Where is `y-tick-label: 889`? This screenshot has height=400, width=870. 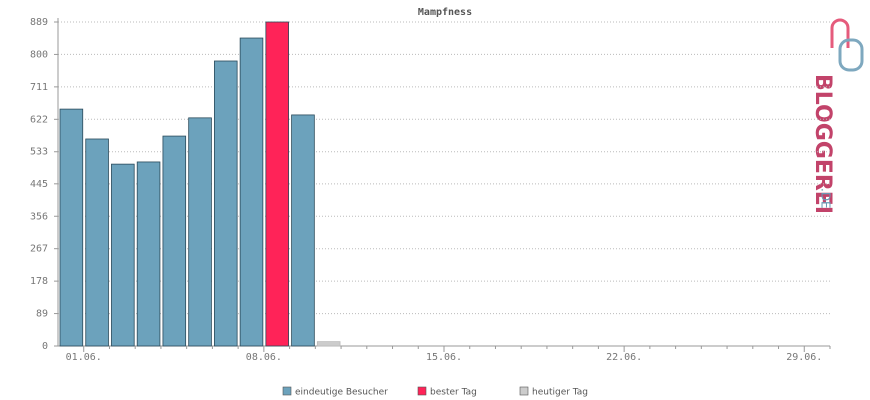
y-tick-label: 889 is located at coordinates (39, 22).